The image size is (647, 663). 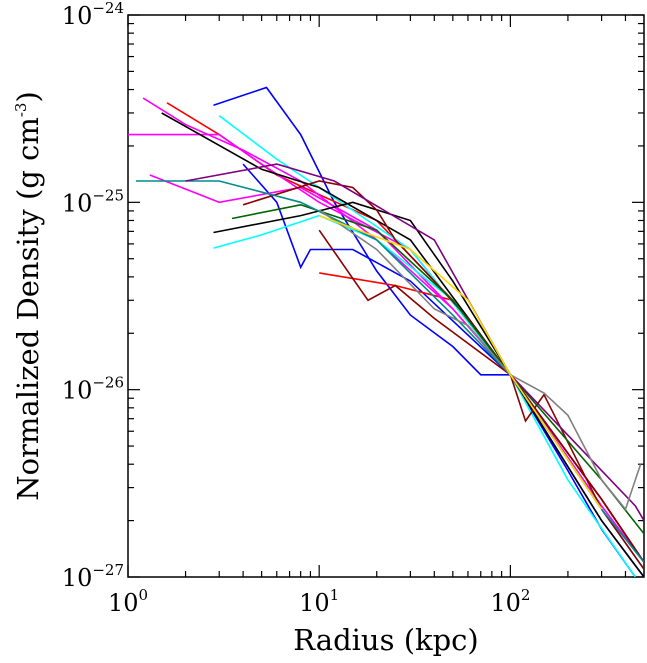 I want to click on y-tick-exponent: −24, so click(x=108, y=8).